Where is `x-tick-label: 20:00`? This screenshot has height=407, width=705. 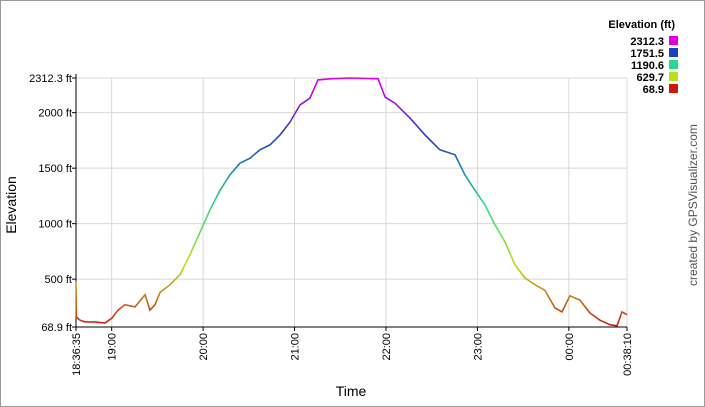
x-tick-label: 20:00 is located at coordinates (204, 347).